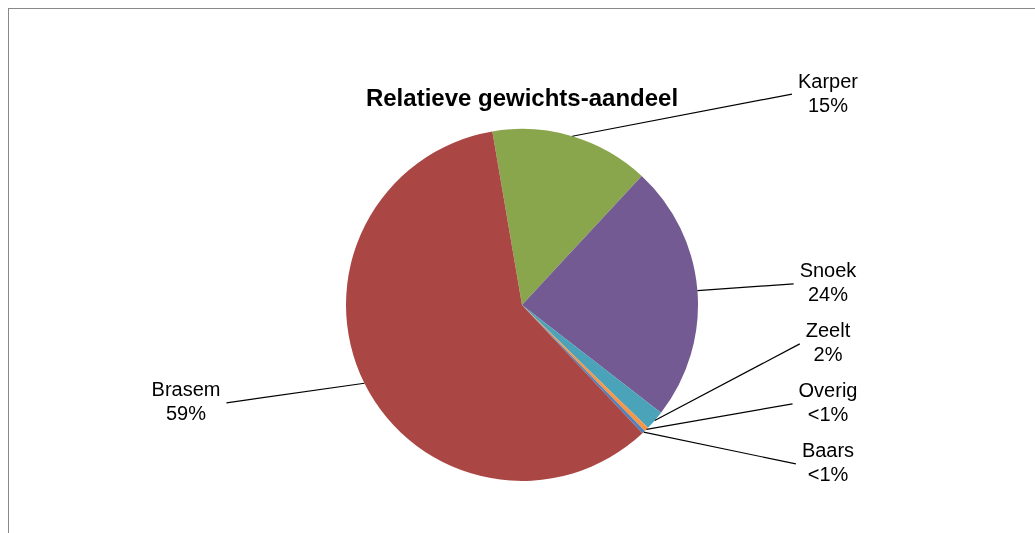 The image size is (1035, 533). I want to click on chart-title: Relatieve gewichts-aandeel, so click(522, 98).